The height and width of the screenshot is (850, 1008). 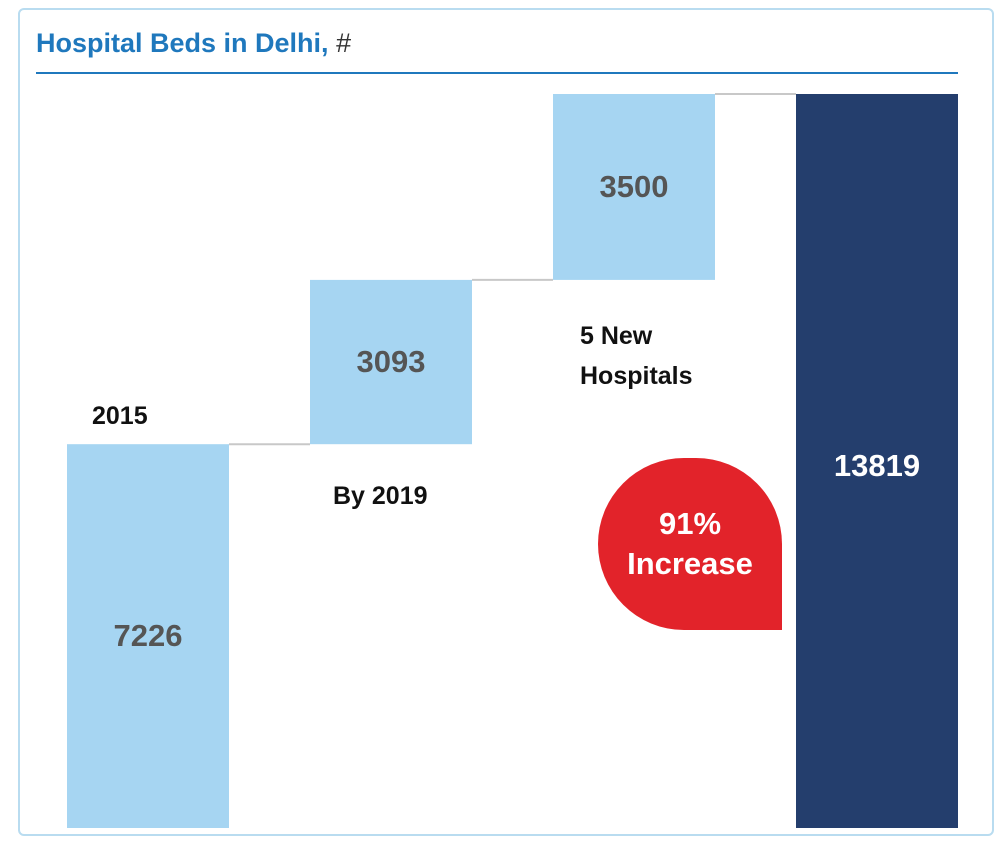 What do you see at coordinates (877, 465) in the screenshot?
I see `value-label: 13819` at bounding box center [877, 465].